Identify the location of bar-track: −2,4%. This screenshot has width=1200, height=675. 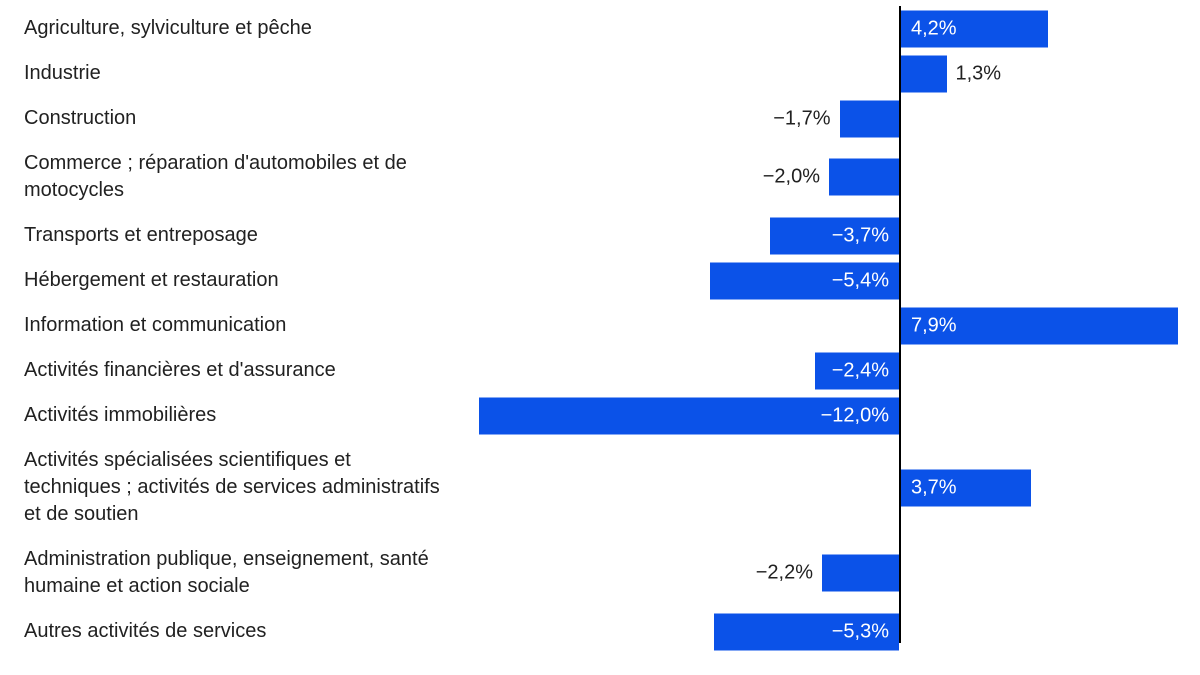
(830, 370).